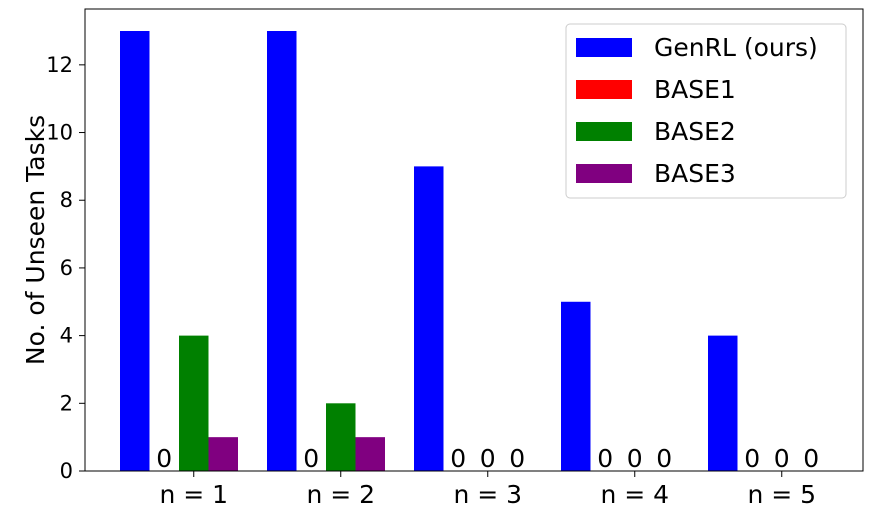 This screenshot has height=519, width=870. I want to click on y-tick-label: 2, so click(66, 403).